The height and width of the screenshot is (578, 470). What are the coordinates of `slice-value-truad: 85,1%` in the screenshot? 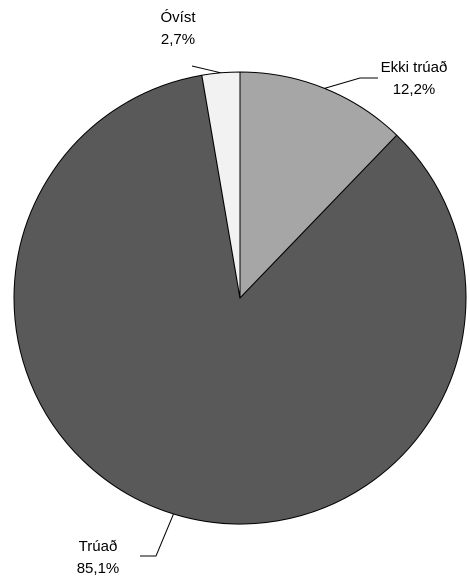 It's located at (98, 568).